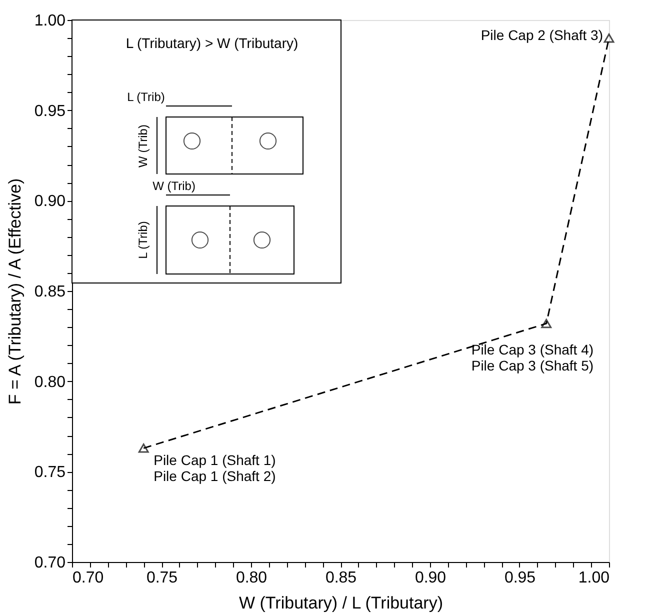 Image resolution: width=663 pixels, height=614 pixels. Describe the element at coordinates (252, 578) in the screenshot. I see `x-tick-label: 0.80` at that location.